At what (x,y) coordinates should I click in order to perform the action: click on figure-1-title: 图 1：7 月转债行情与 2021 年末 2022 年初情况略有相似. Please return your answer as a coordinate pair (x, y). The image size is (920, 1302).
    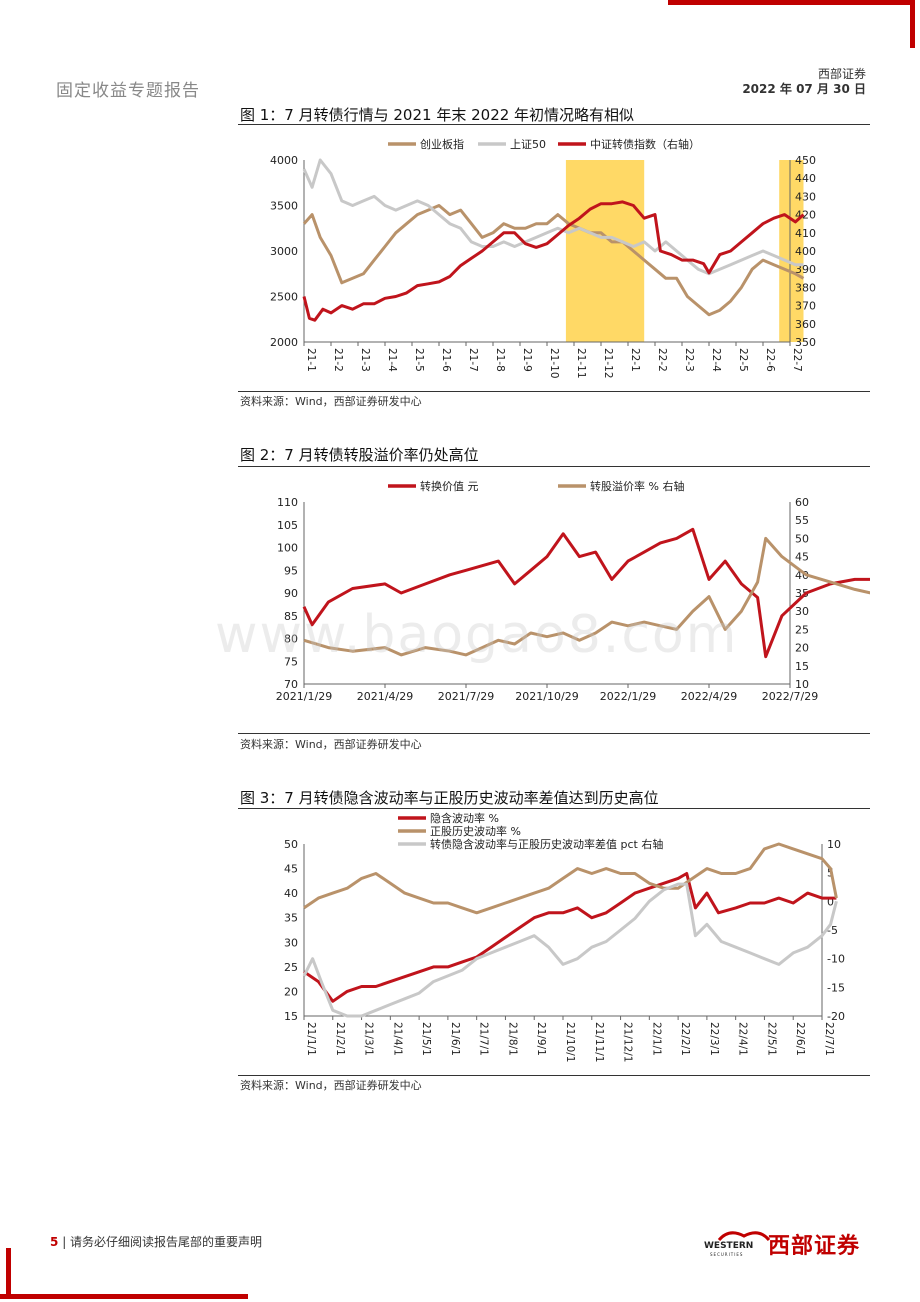
    Looking at the image, I should click on (437, 115).